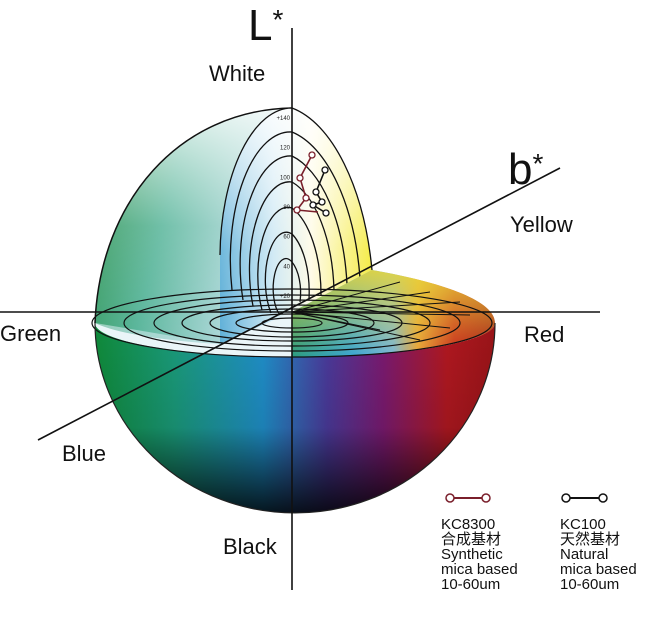  Describe the element at coordinates (583, 524) in the screenshot. I see `legend-code: KC100` at that location.